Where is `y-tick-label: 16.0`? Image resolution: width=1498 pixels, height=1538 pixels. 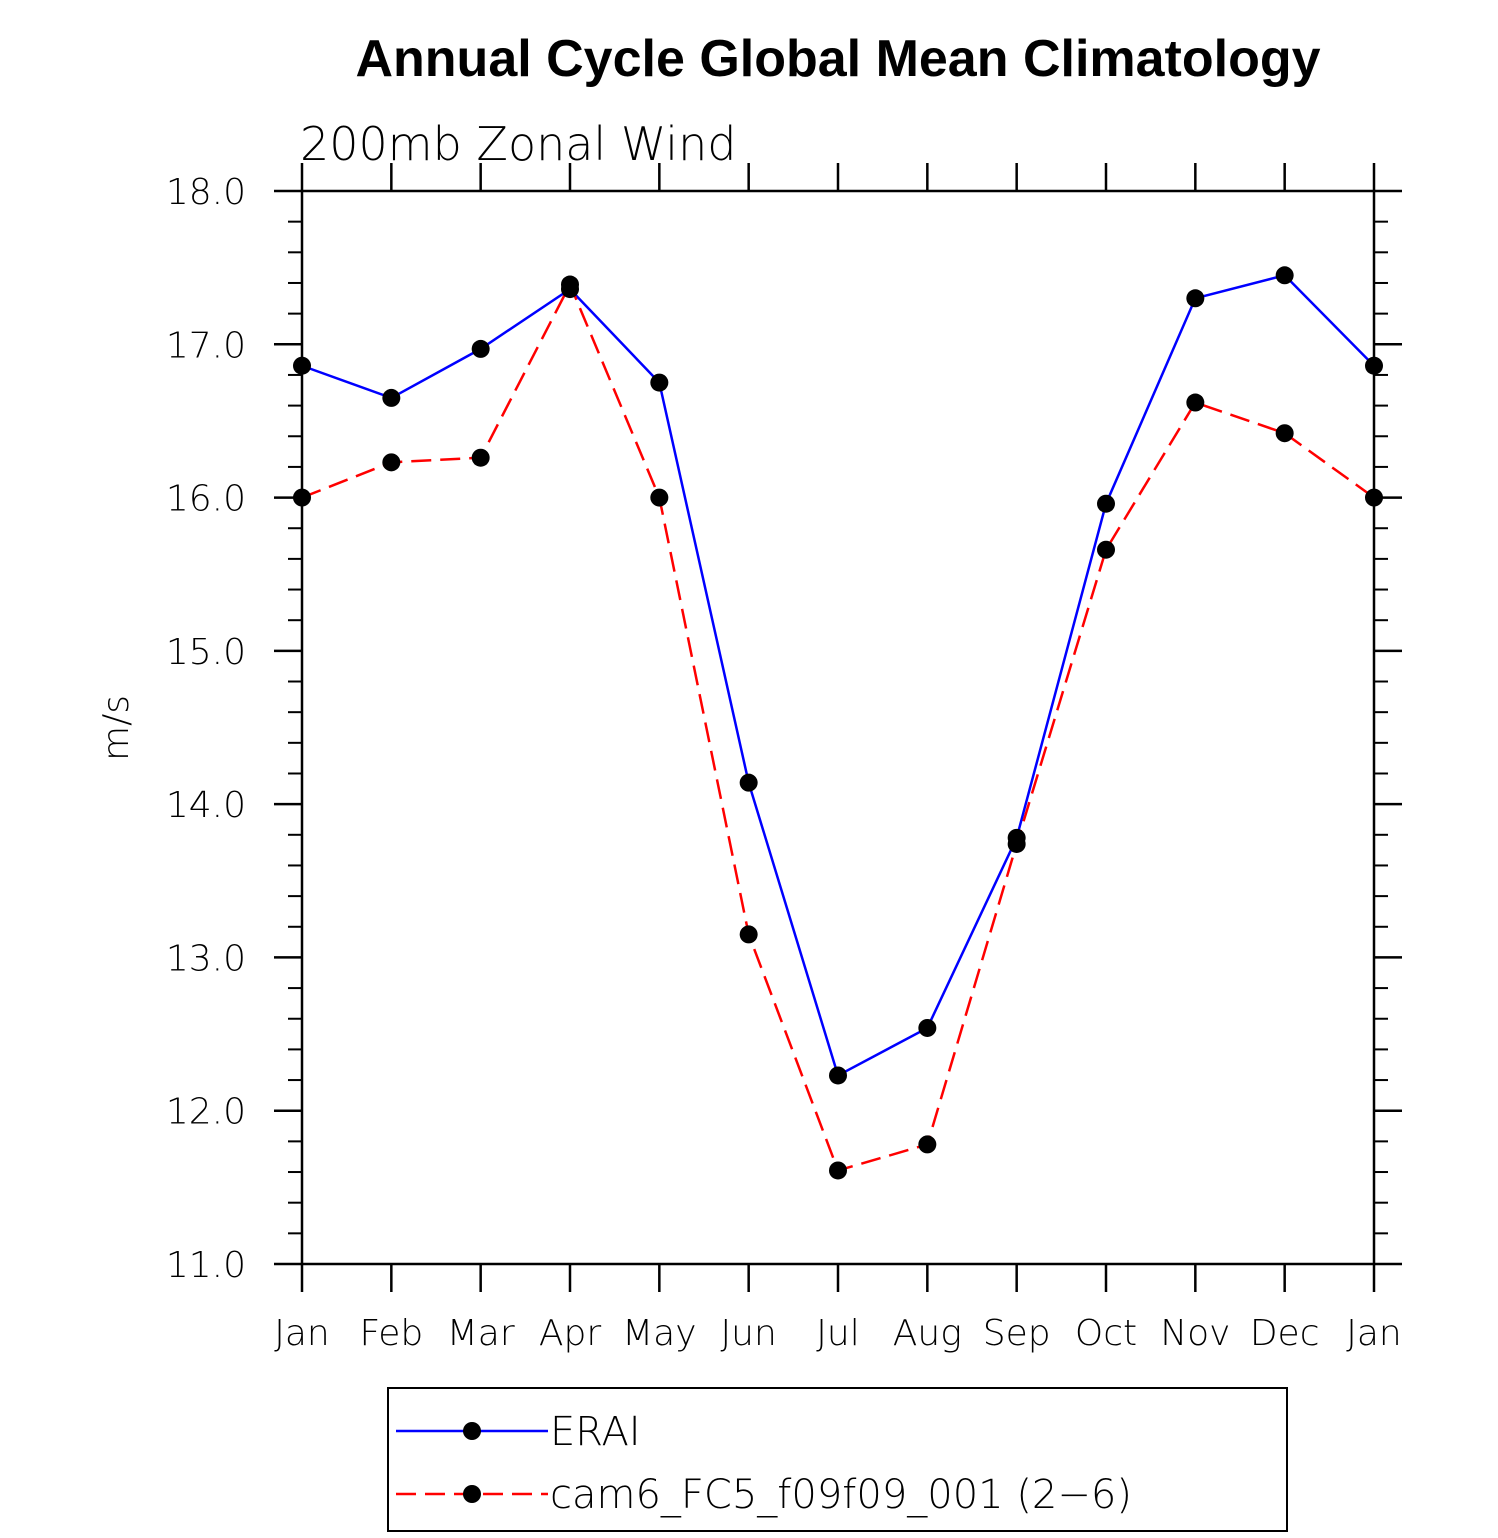
y-tick-label: 16.0 is located at coordinates (206, 499).